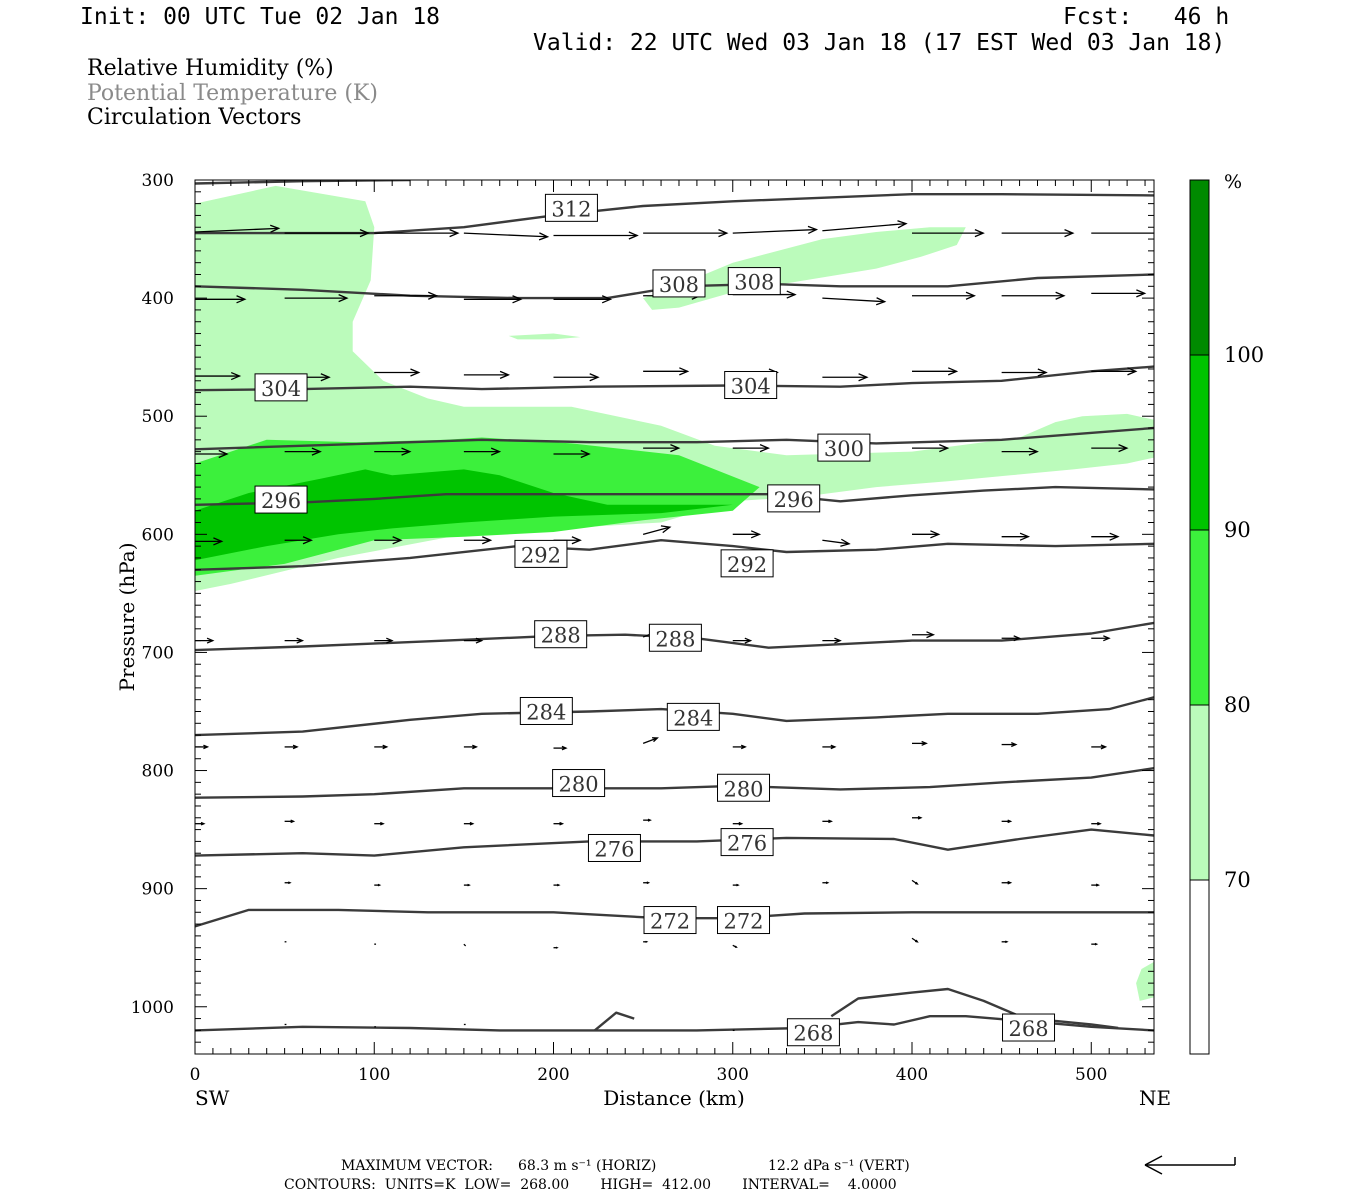 This screenshot has width=1350, height=1200. What do you see at coordinates (158, 535) in the screenshot?
I see `y-tick-label: 600` at bounding box center [158, 535].